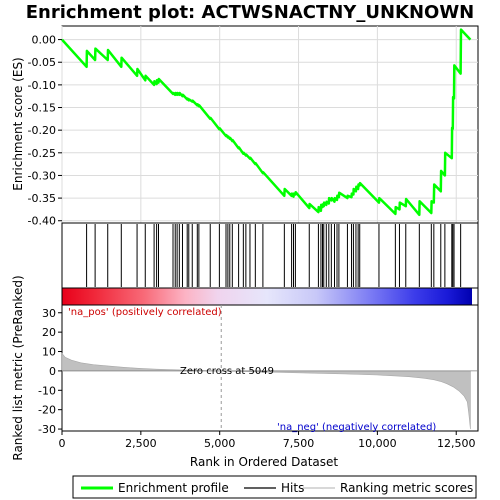  Describe the element at coordinates (145, 312) in the screenshot. I see `positive-label: 'na_pos' (positively correlated)` at that location.